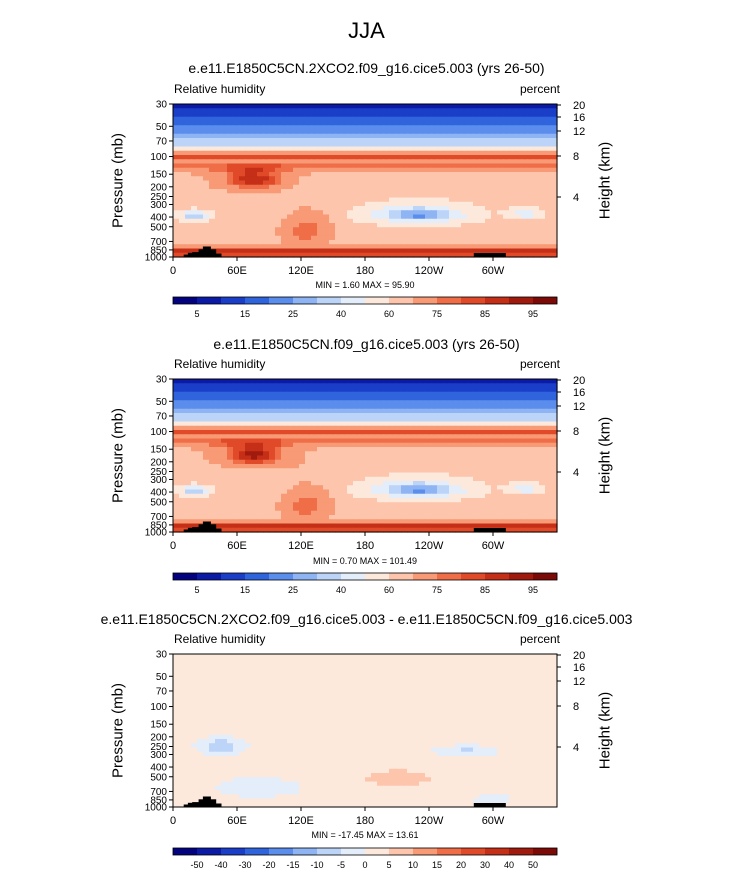  I want to click on colorbar-label: 95, so click(533, 590).